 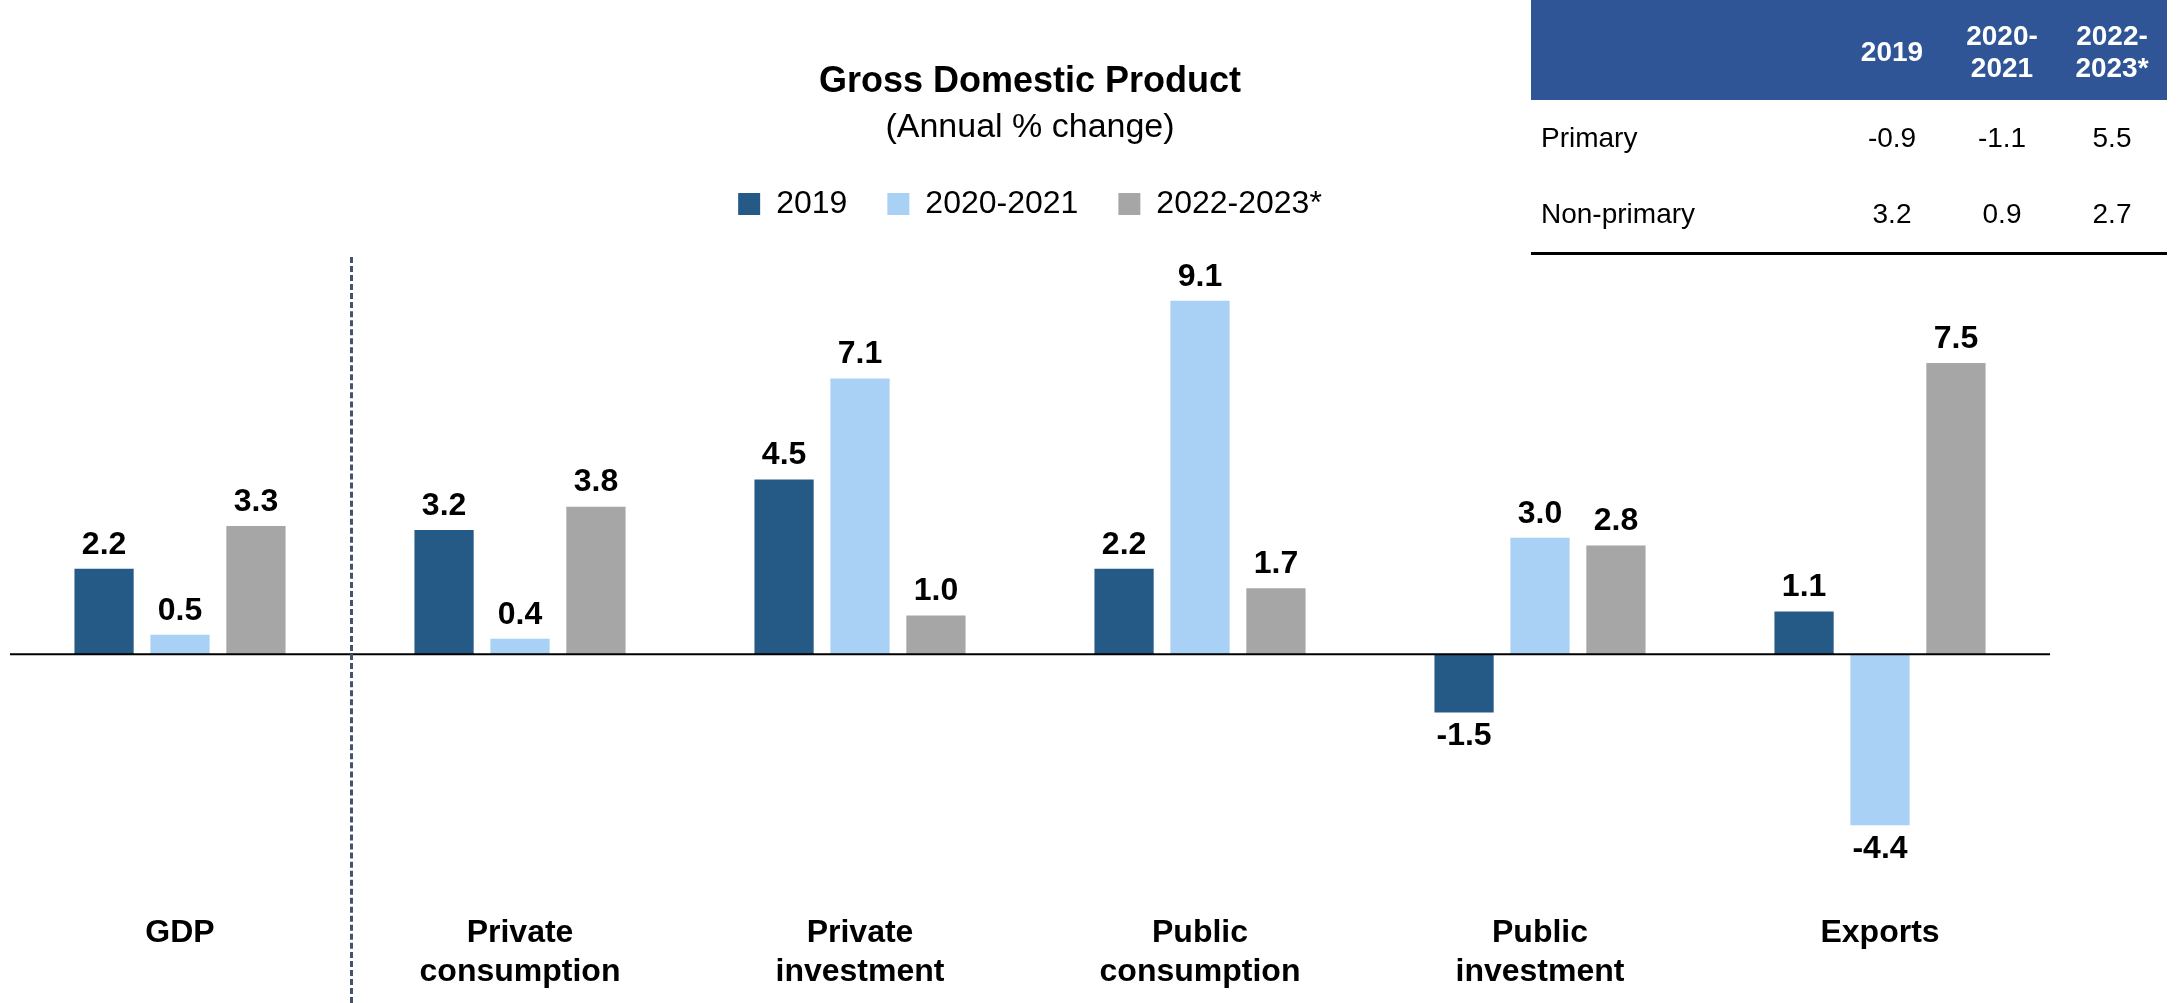 What do you see at coordinates (860, 950) in the screenshot?
I see `x-tick-label: Private investment` at bounding box center [860, 950].